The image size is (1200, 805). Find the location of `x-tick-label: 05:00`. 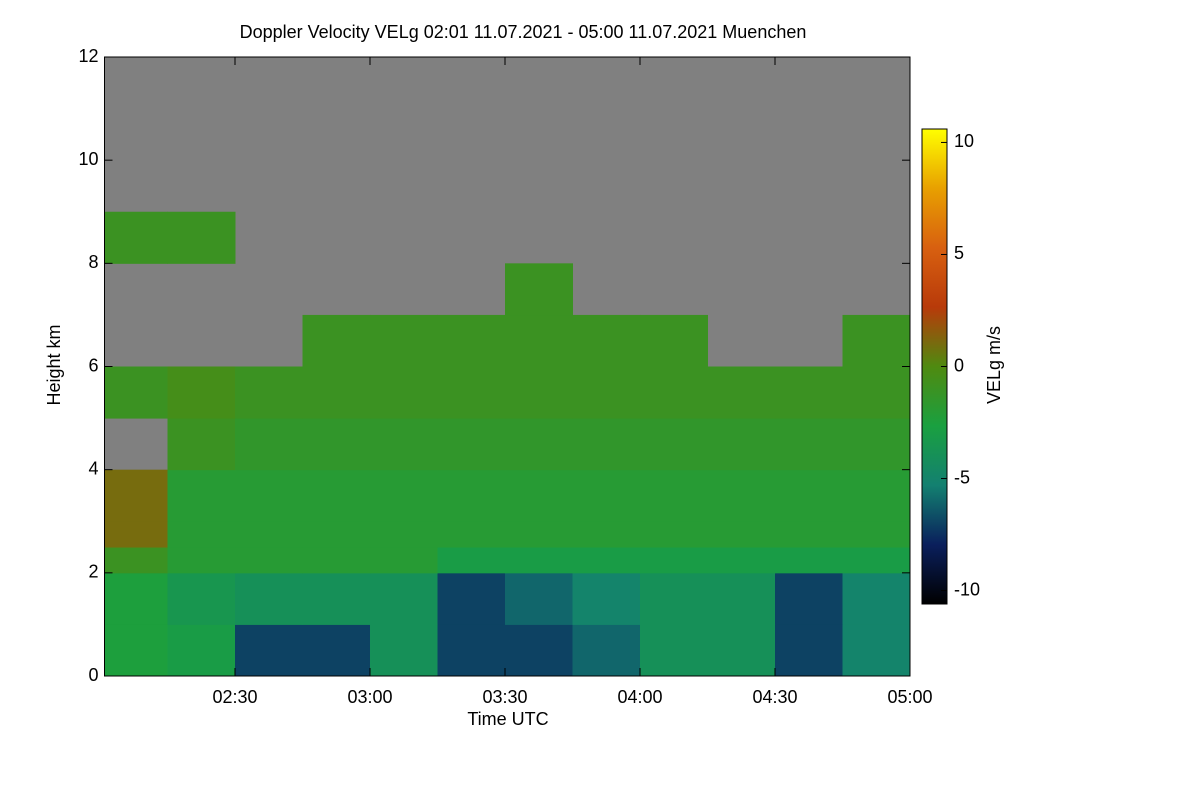

x-tick-label: 05:00 is located at coordinates (909, 697).